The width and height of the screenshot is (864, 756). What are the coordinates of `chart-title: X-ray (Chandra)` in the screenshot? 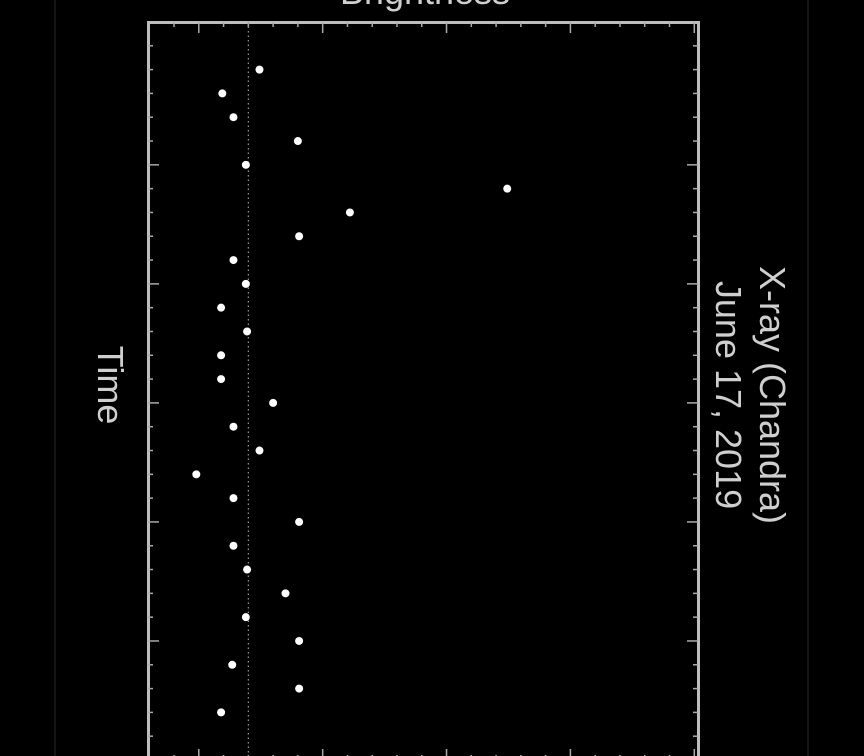 It's located at (772, 395).